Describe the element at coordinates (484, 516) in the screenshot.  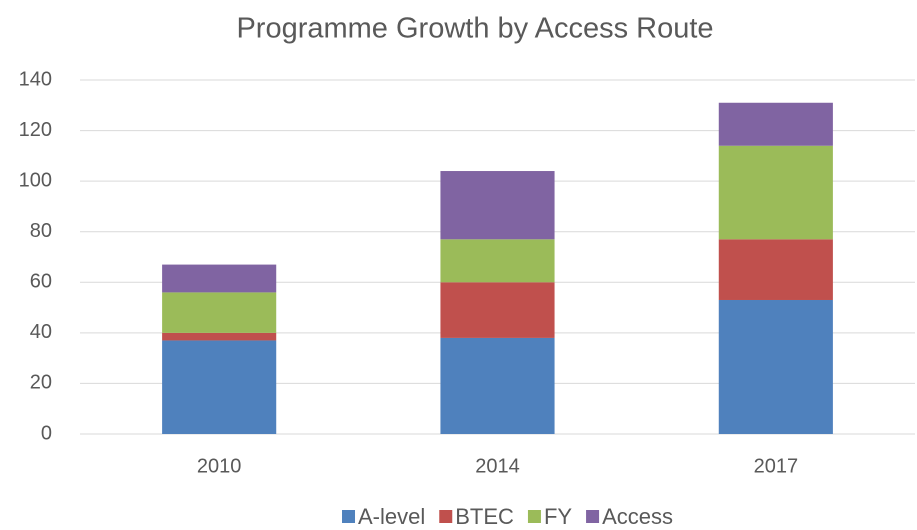
I see `legend-label: BTEC` at that location.